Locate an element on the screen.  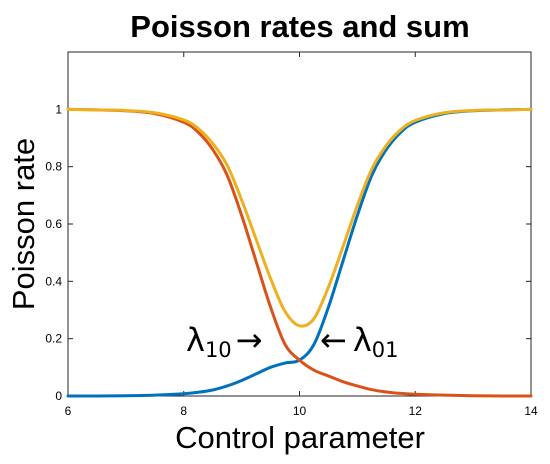
annotation-lambda-01-subscript: 01 is located at coordinates (385, 350).